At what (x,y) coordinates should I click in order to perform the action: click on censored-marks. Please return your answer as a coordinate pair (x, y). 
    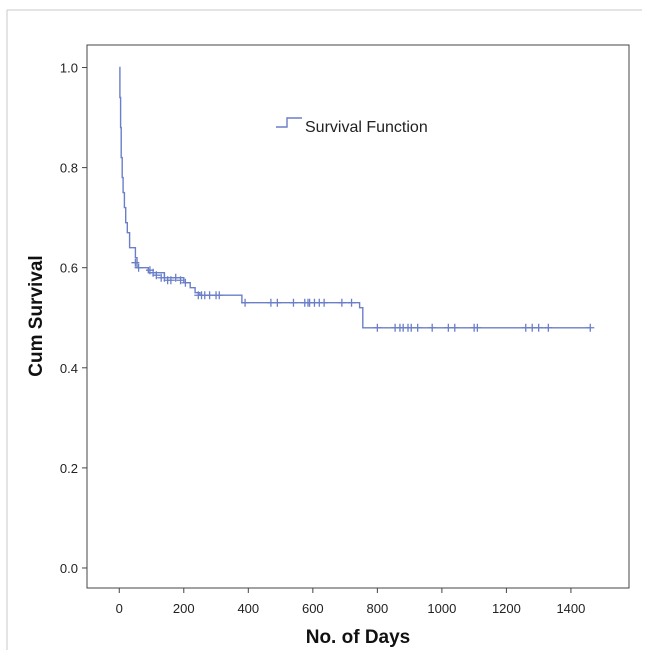
    Looking at the image, I should click on (363, 295).